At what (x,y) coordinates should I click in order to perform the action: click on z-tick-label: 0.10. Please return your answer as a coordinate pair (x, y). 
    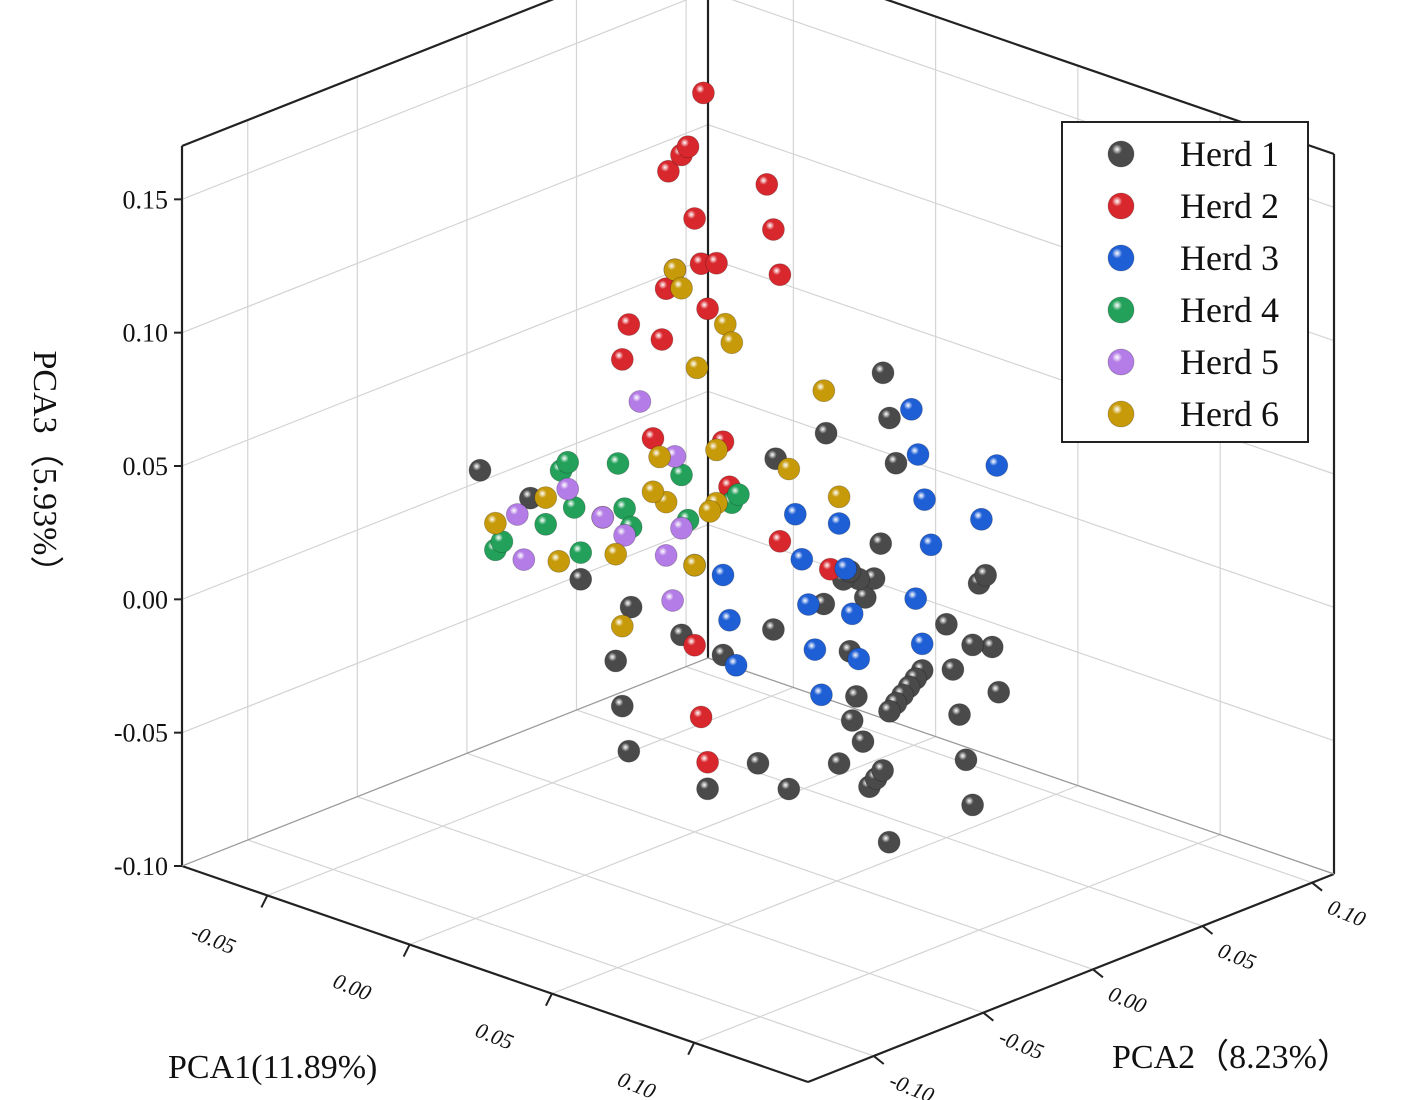
    Looking at the image, I should click on (146, 333).